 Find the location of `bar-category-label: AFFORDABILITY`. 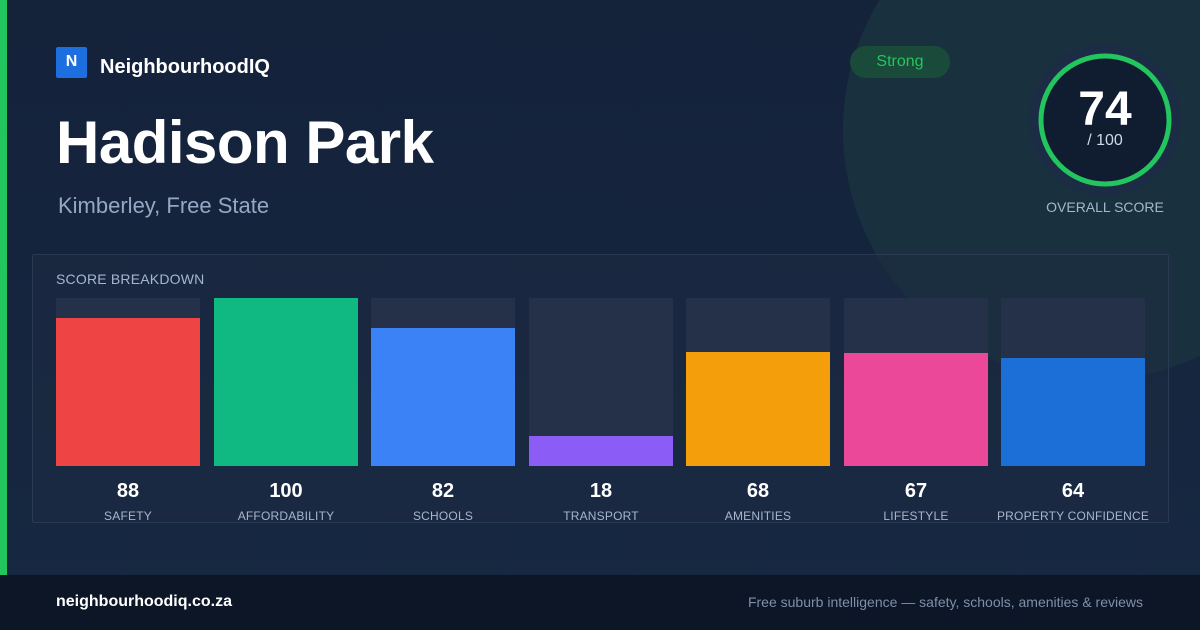

bar-category-label: AFFORDABILITY is located at coordinates (286, 516).